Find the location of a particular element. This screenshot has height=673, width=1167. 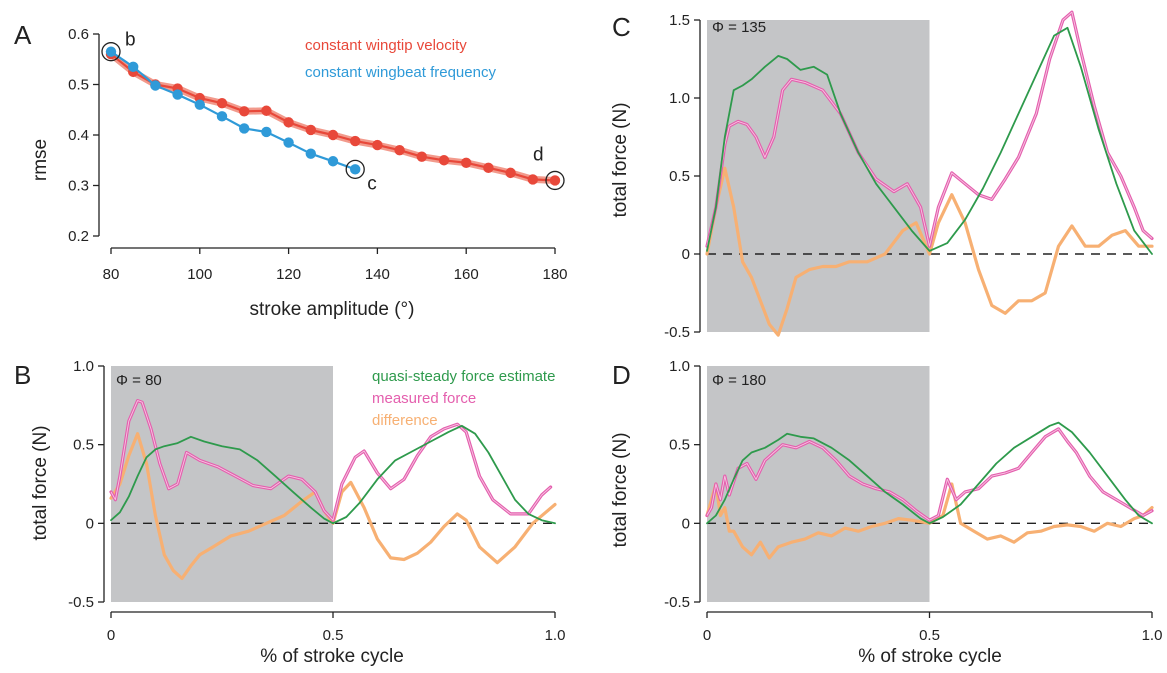

y-tick-label: 0.3 is located at coordinates (78, 186).